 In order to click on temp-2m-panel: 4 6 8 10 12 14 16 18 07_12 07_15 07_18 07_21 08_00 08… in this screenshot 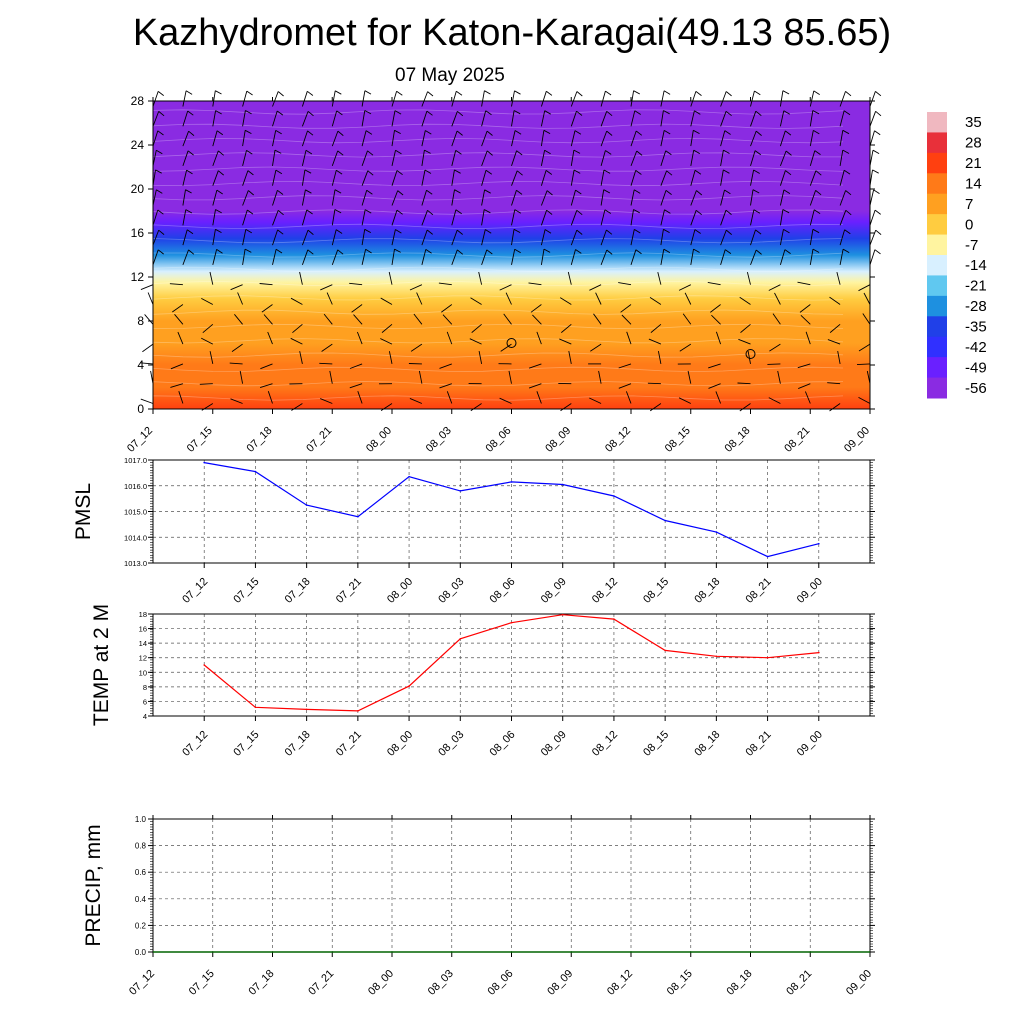, I will do `click(482, 681)`.